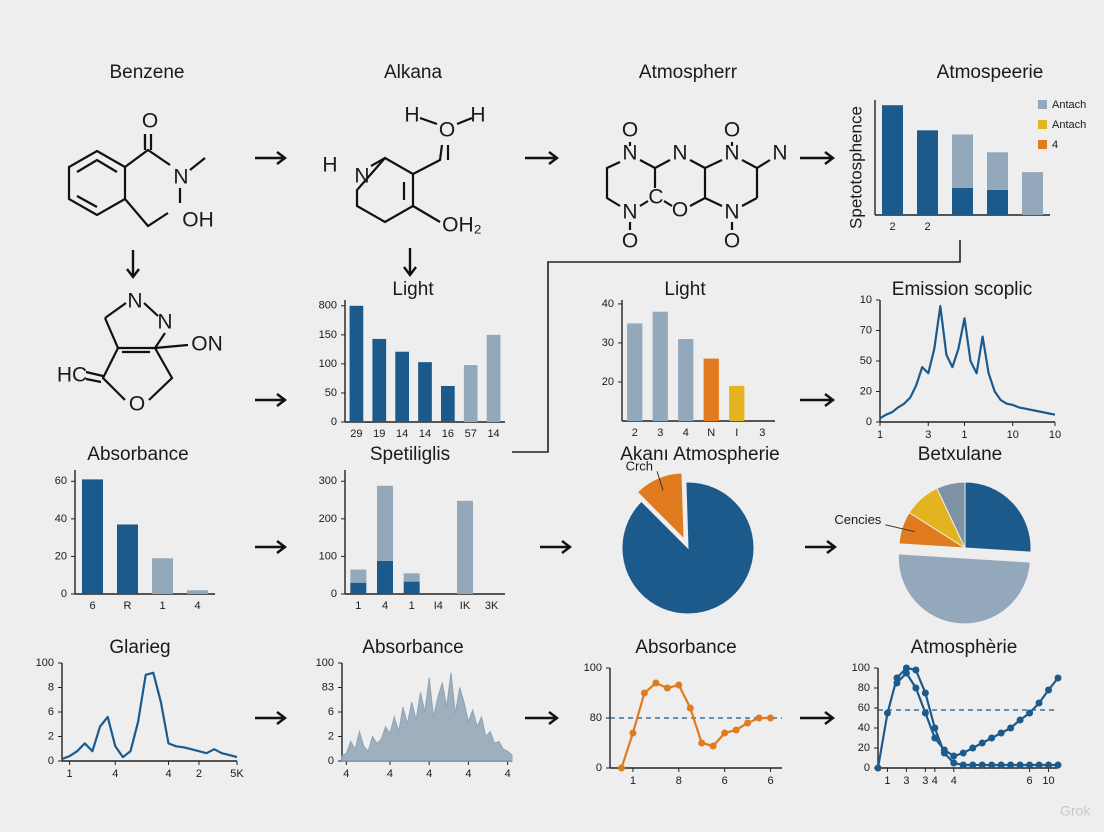 The height and width of the screenshot is (832, 1104). Describe the element at coordinates (329, 165) in the screenshot. I see `atom-label: H` at that location.